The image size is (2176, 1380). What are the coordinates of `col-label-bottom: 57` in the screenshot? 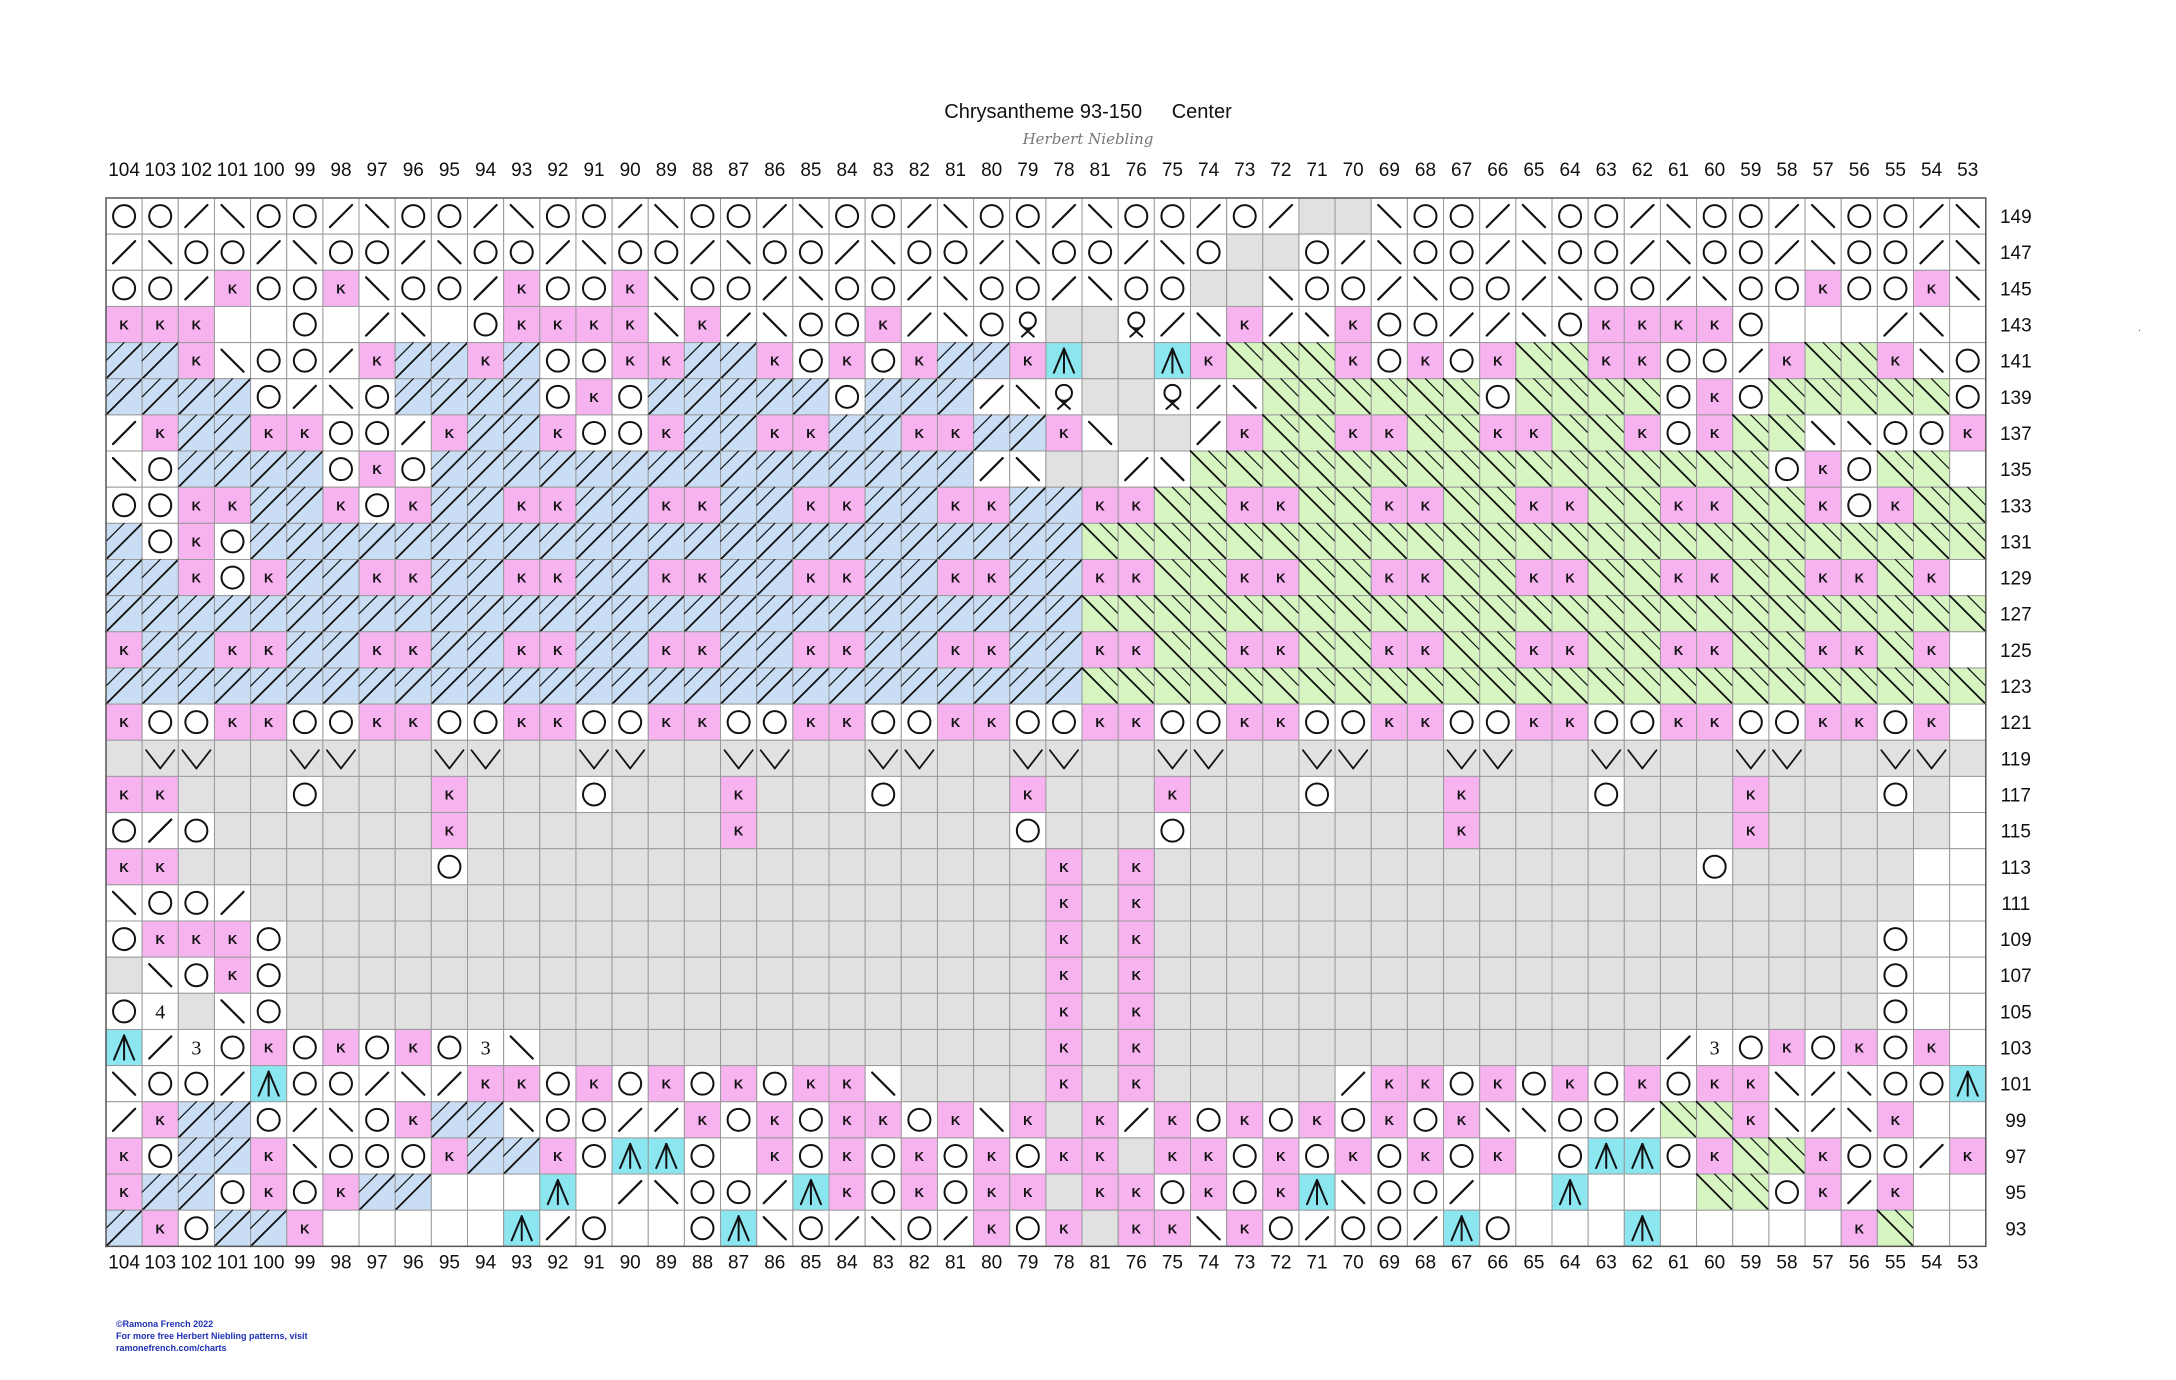 It's located at (1823, 1262).